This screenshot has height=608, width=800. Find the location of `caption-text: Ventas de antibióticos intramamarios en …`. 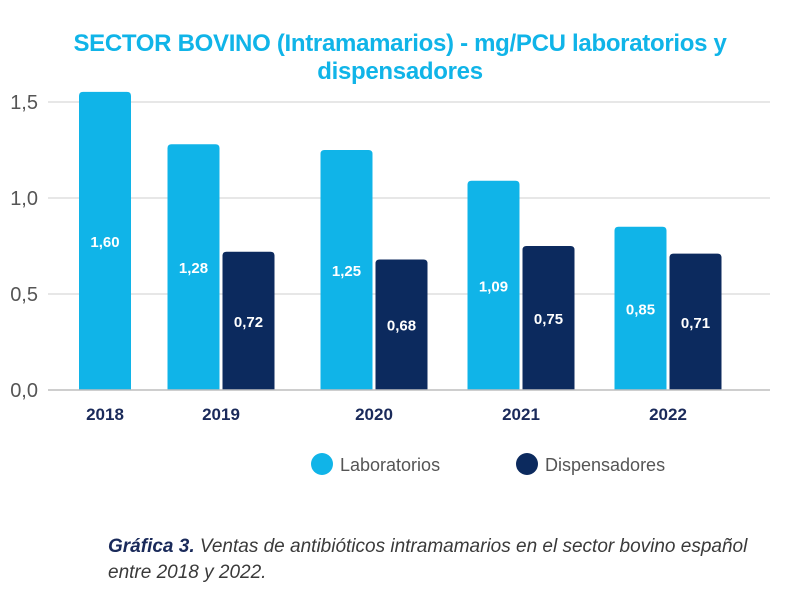

caption-text: Ventas de antibióticos intramamarios en … is located at coordinates (428, 559).